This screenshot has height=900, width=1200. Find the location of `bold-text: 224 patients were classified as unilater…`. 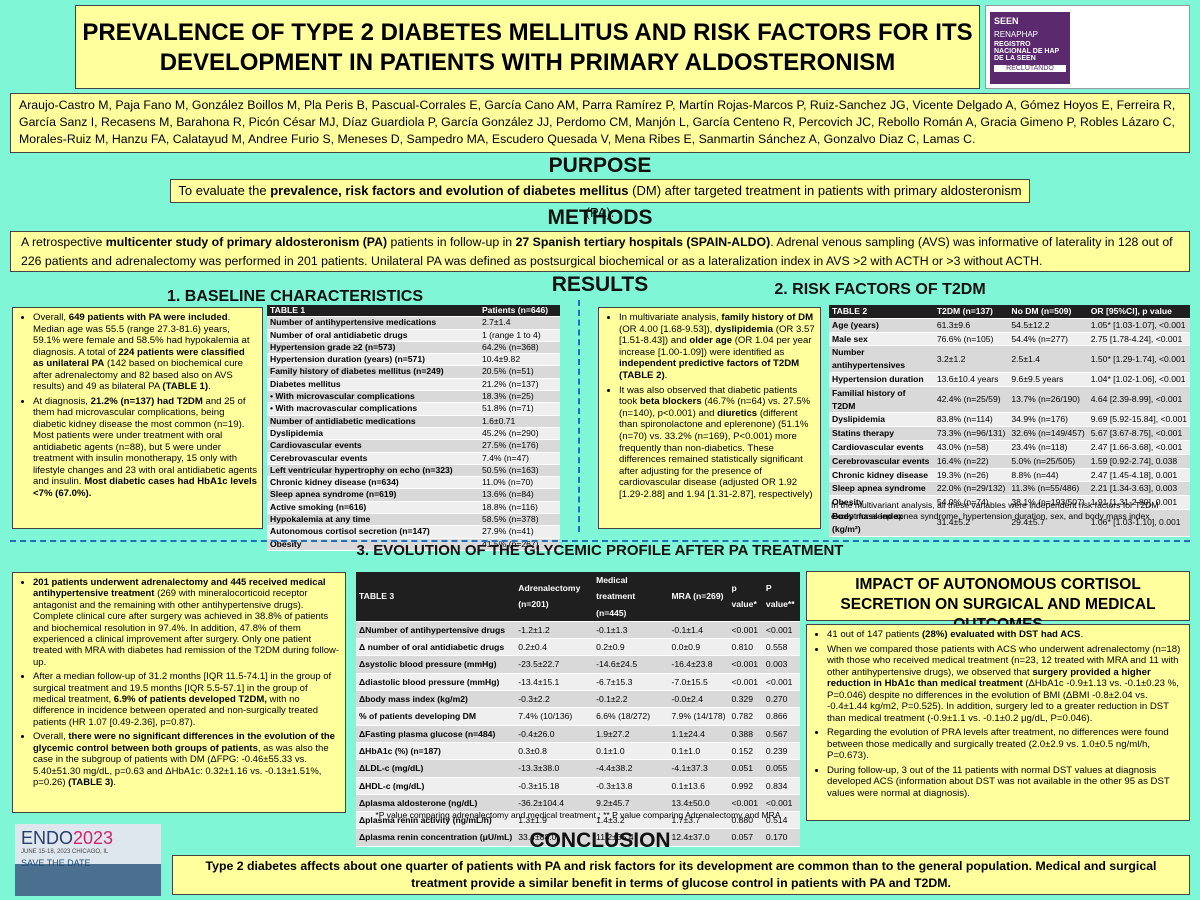

bold-text: 224 patients were classified as unilater… is located at coordinates (139, 358).